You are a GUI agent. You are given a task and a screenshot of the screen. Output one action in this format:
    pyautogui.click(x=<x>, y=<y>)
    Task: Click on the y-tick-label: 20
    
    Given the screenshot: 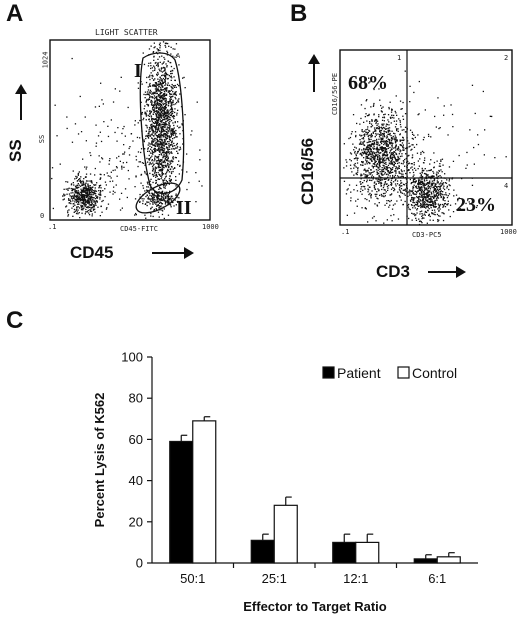 What is the action you would take?
    pyautogui.click(x=136, y=521)
    